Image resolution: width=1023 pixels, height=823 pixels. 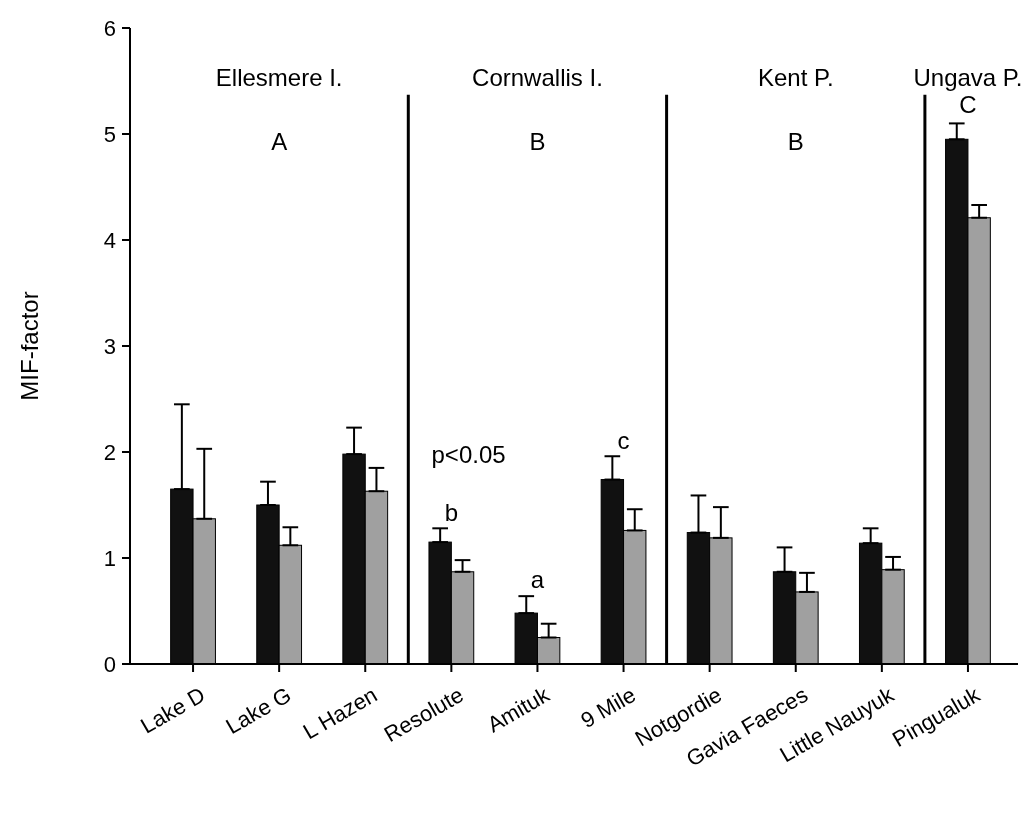 What do you see at coordinates (29, 346) in the screenshot?
I see `y-axis-title: MIF-factor` at bounding box center [29, 346].